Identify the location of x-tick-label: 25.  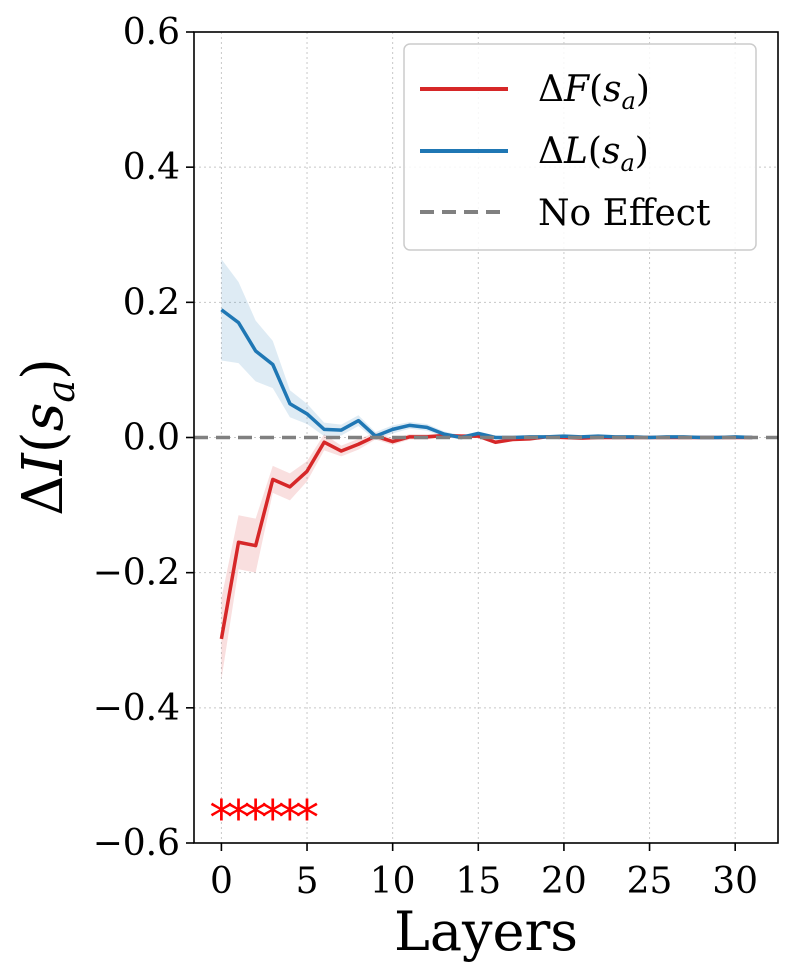
(650, 881).